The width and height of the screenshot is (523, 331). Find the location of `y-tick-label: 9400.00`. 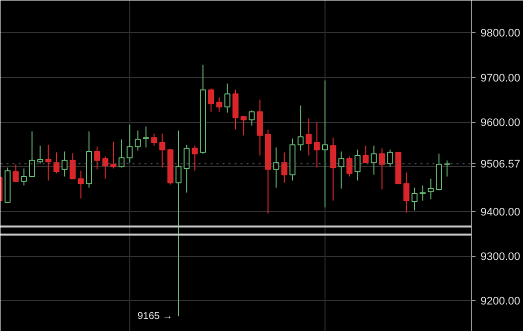

y-tick-label: 9400.00 is located at coordinates (500, 212).